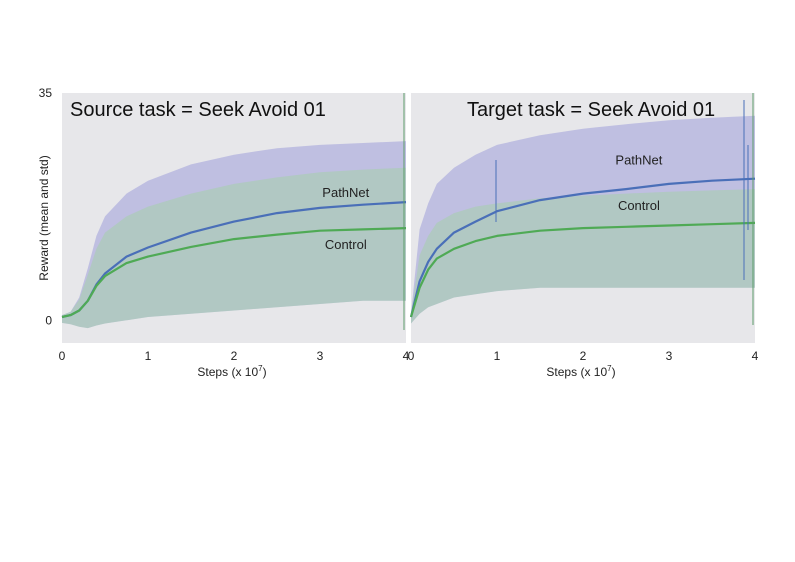  I want to click on y-tick-label: 0, so click(48, 320).